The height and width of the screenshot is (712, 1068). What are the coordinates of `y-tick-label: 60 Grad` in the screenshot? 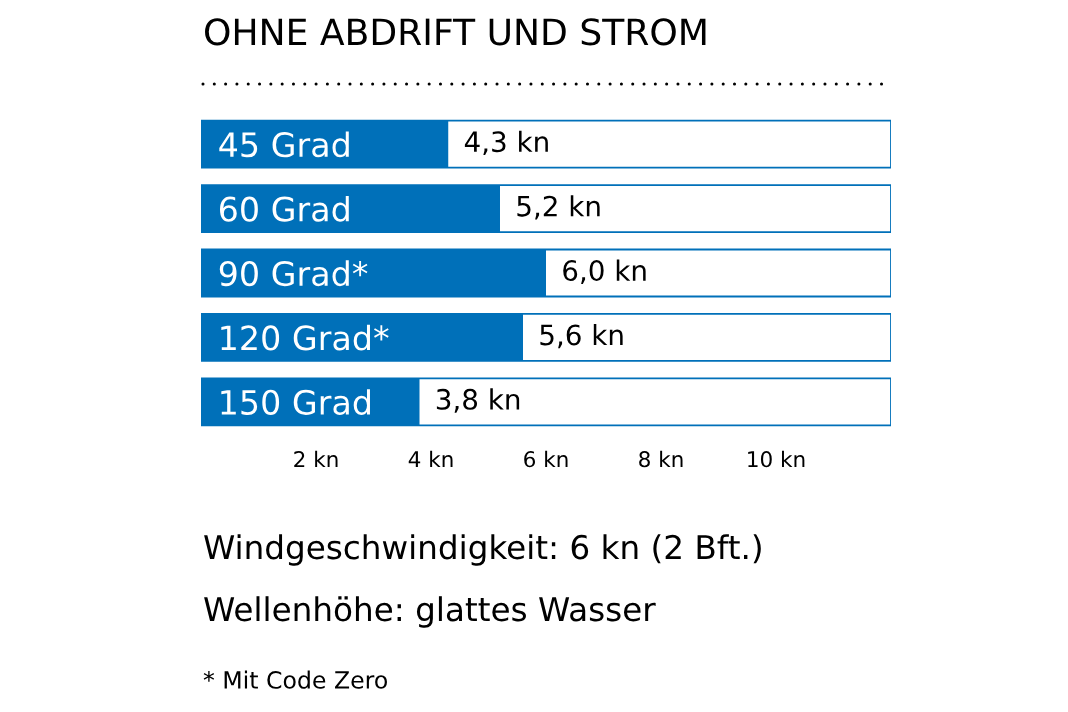 It's located at (284, 208).